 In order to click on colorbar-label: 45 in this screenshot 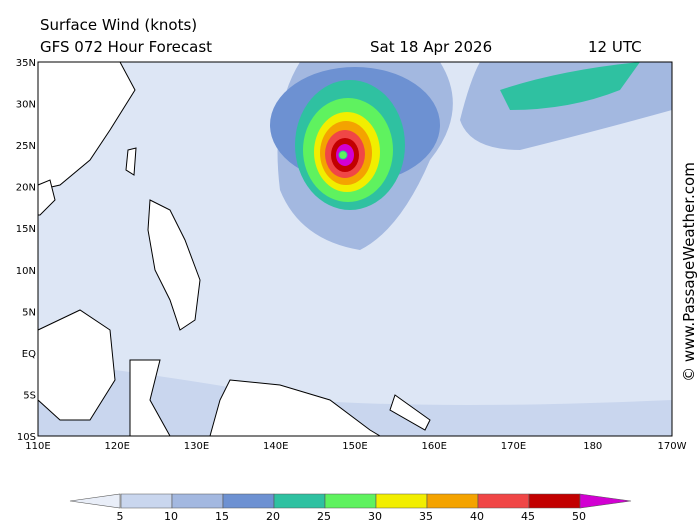, I will do `click(528, 516)`.